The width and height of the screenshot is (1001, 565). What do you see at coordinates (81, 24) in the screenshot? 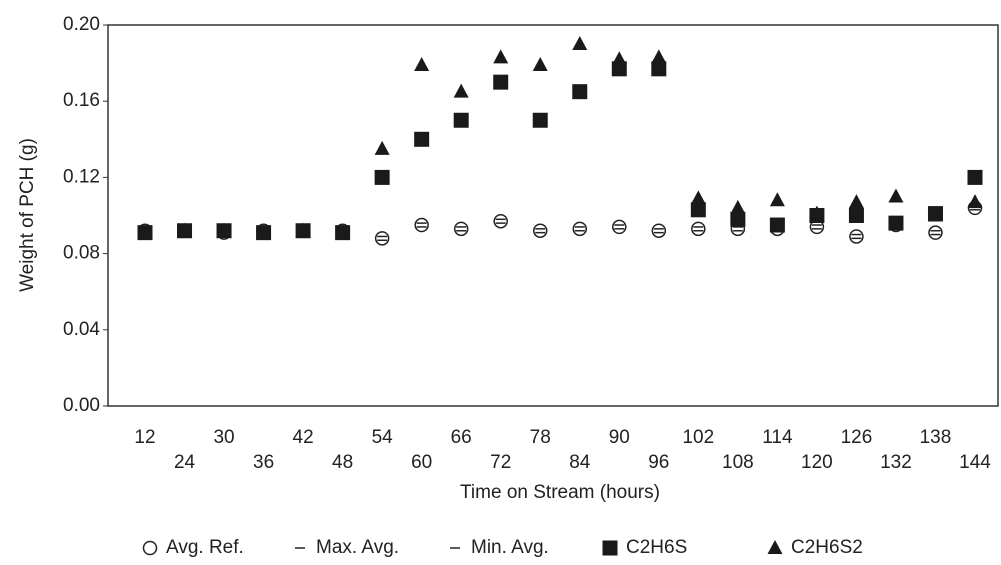
I see `y-tick-label: 0.20` at bounding box center [81, 24].